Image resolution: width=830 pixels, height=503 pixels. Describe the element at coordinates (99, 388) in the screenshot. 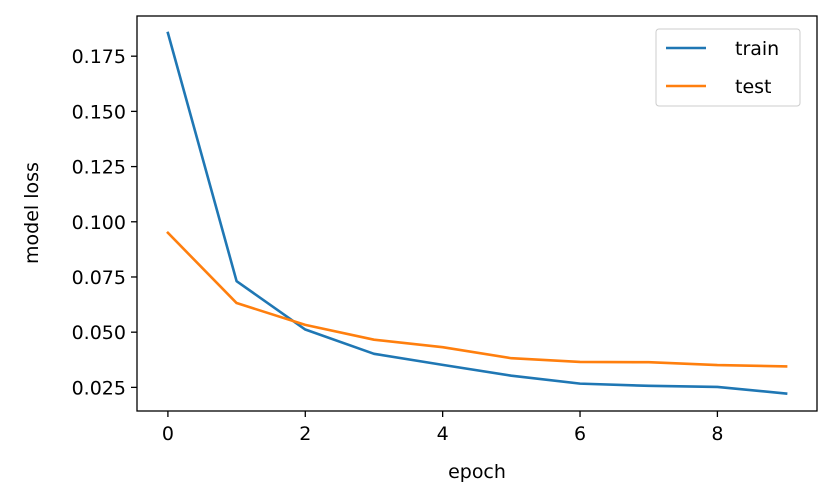

I see `y-tick-label: 0.025` at that location.